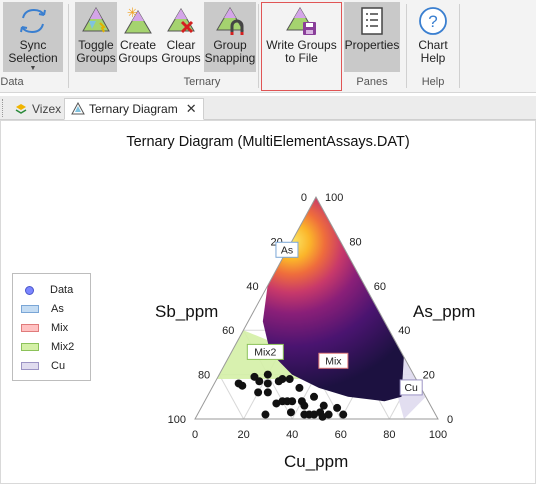 This screenshot has width=536, height=484. Describe the element at coordinates (230, 21) in the screenshot. I see `magnet-icon` at that location.